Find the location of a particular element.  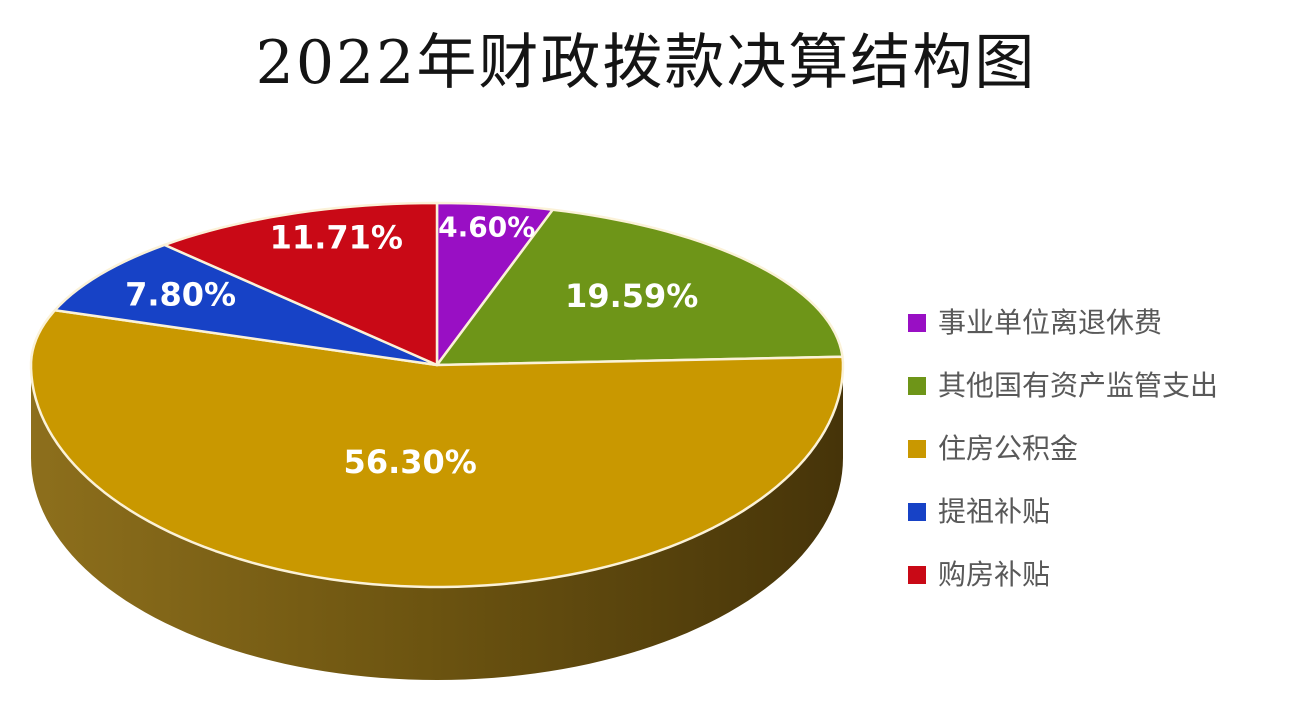

legend: 事业单位离退休费其他国有资产监管支出 住房公积金提祖补贴购房补贴 is located at coordinates (1063, 448).